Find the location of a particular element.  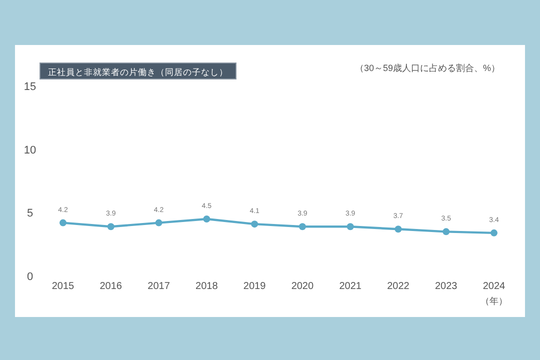

y-tick-label: 10 is located at coordinates (30, 150).